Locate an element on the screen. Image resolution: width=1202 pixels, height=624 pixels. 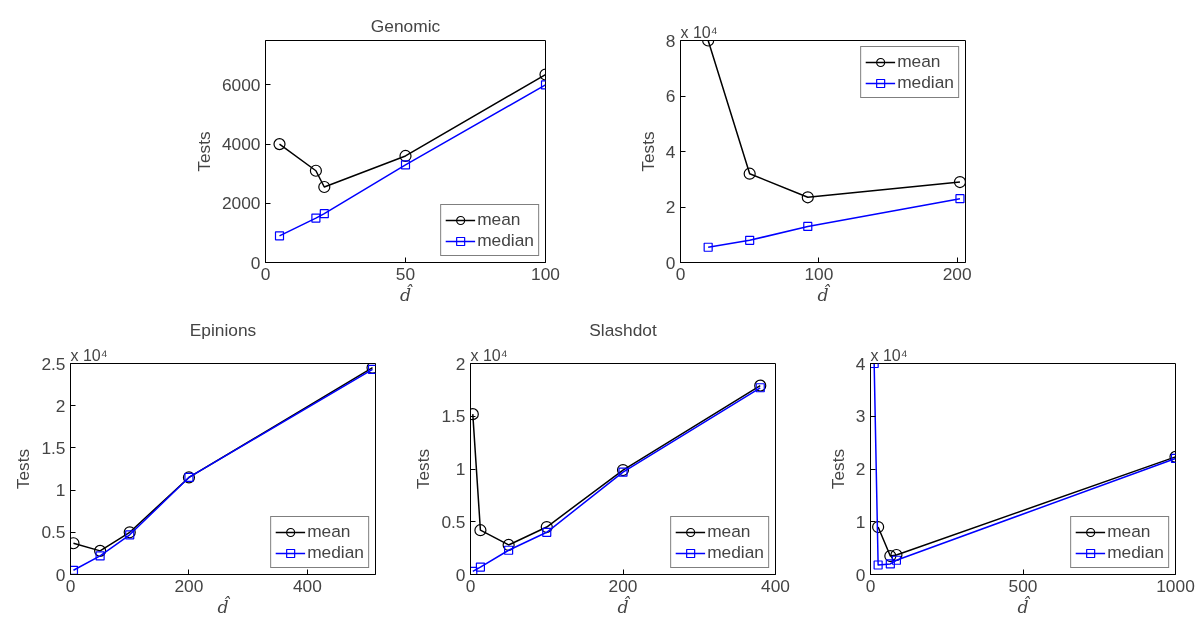
y-tick-label: 2000 is located at coordinates (241, 203).